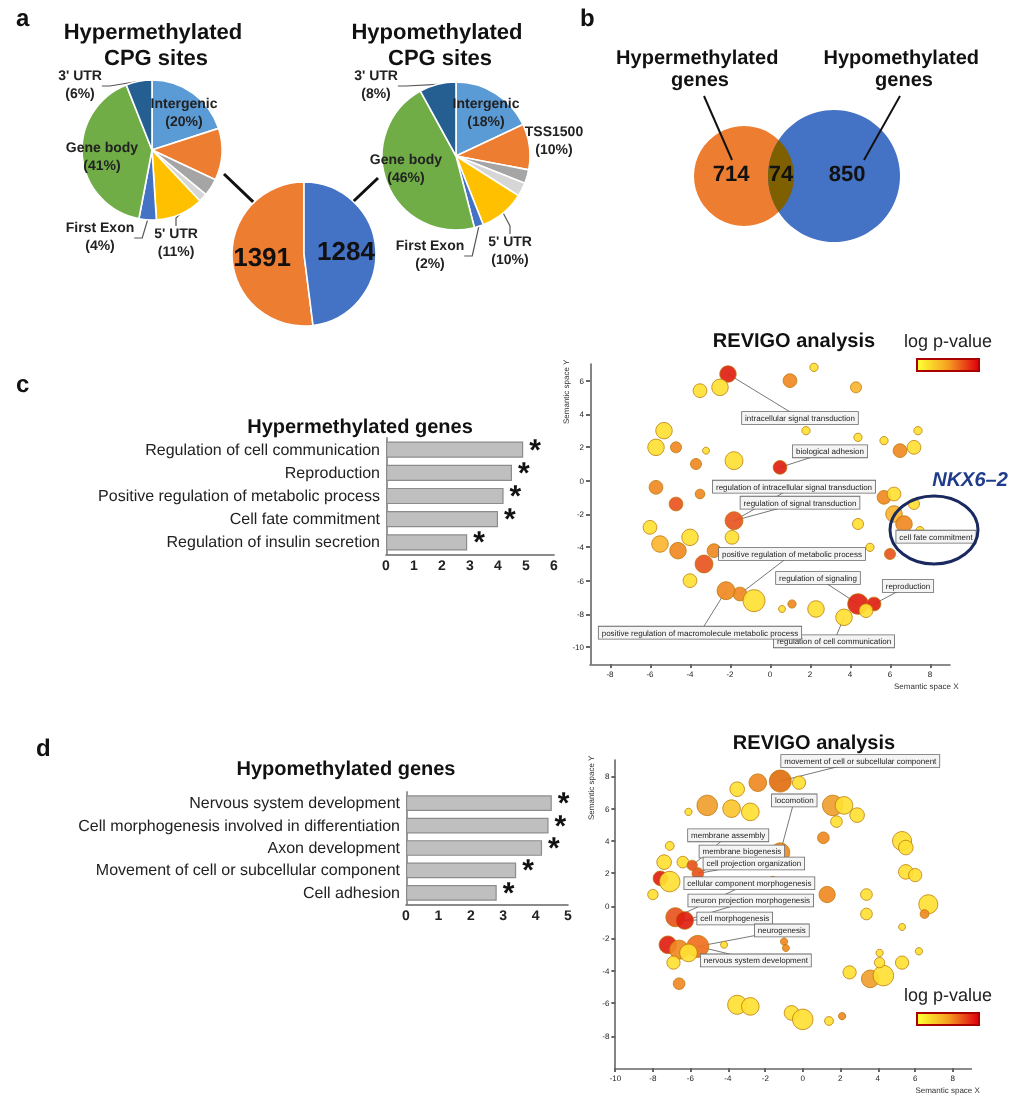  I want to click on y-tick-label: Regulation of insulin secretion, so click(273, 542).